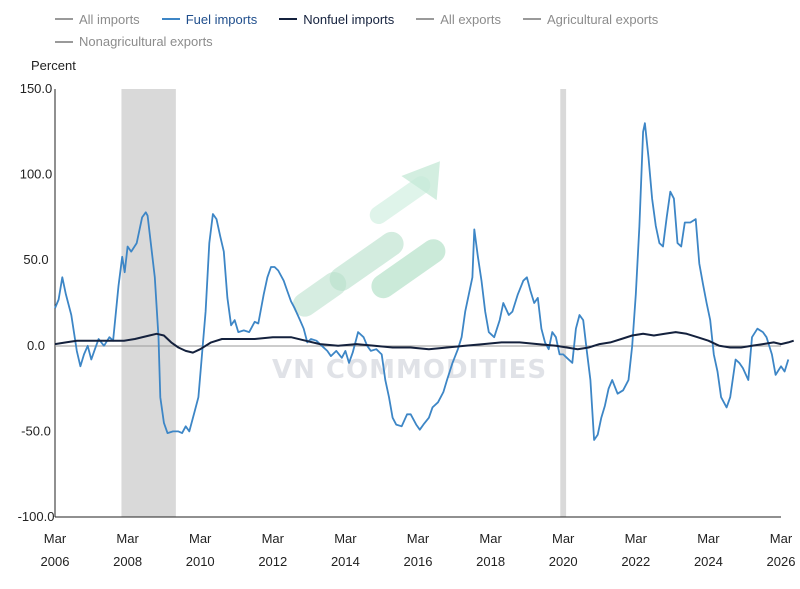 The image size is (800, 589). Describe the element at coordinates (409, 370) in the screenshot. I see `watermark-text: VN COMMODITIES` at that location.